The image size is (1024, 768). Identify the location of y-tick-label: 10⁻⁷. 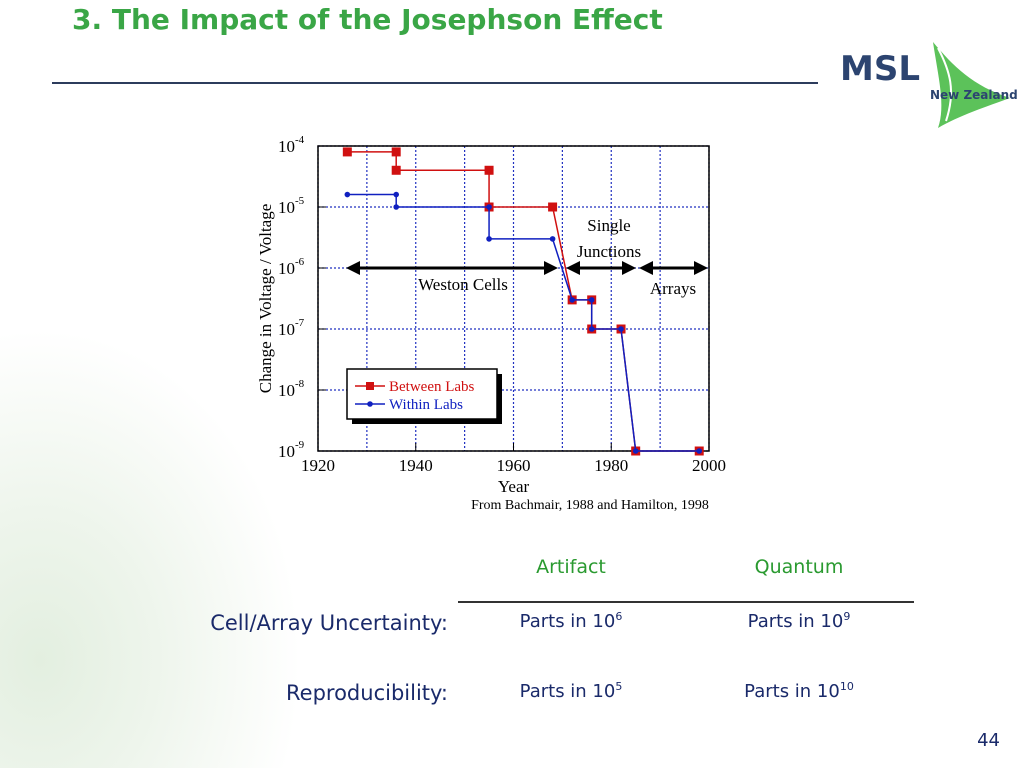
(291, 328).